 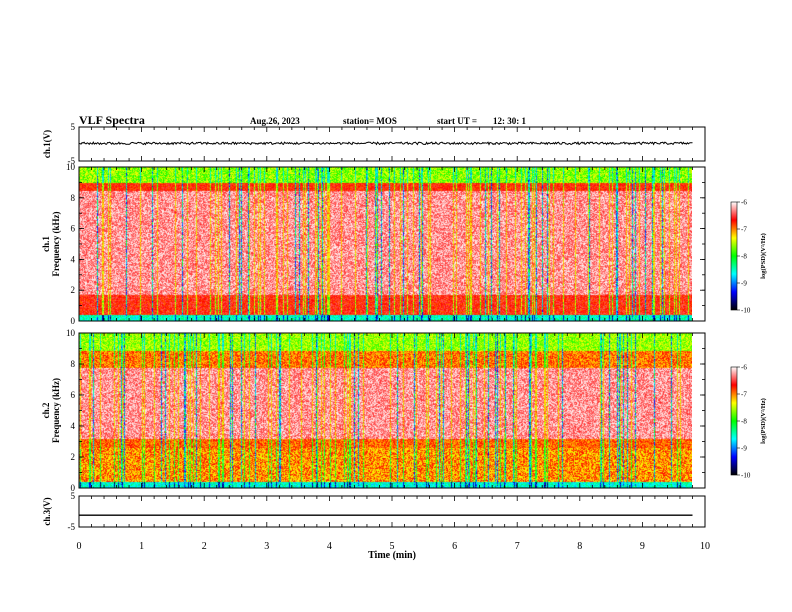 What do you see at coordinates (744, 449) in the screenshot?
I see `ch2_spectrum-colorbar-tick-label: -9` at bounding box center [744, 449].